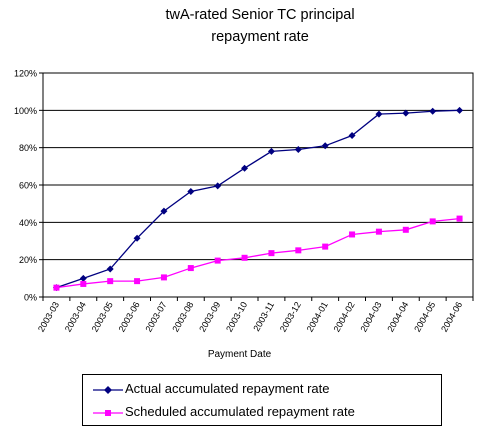 Image resolution: width=479 pixels, height=445 pixels. Describe the element at coordinates (48, 317) in the screenshot. I see `x-tick-label: 2003-03` at that location.